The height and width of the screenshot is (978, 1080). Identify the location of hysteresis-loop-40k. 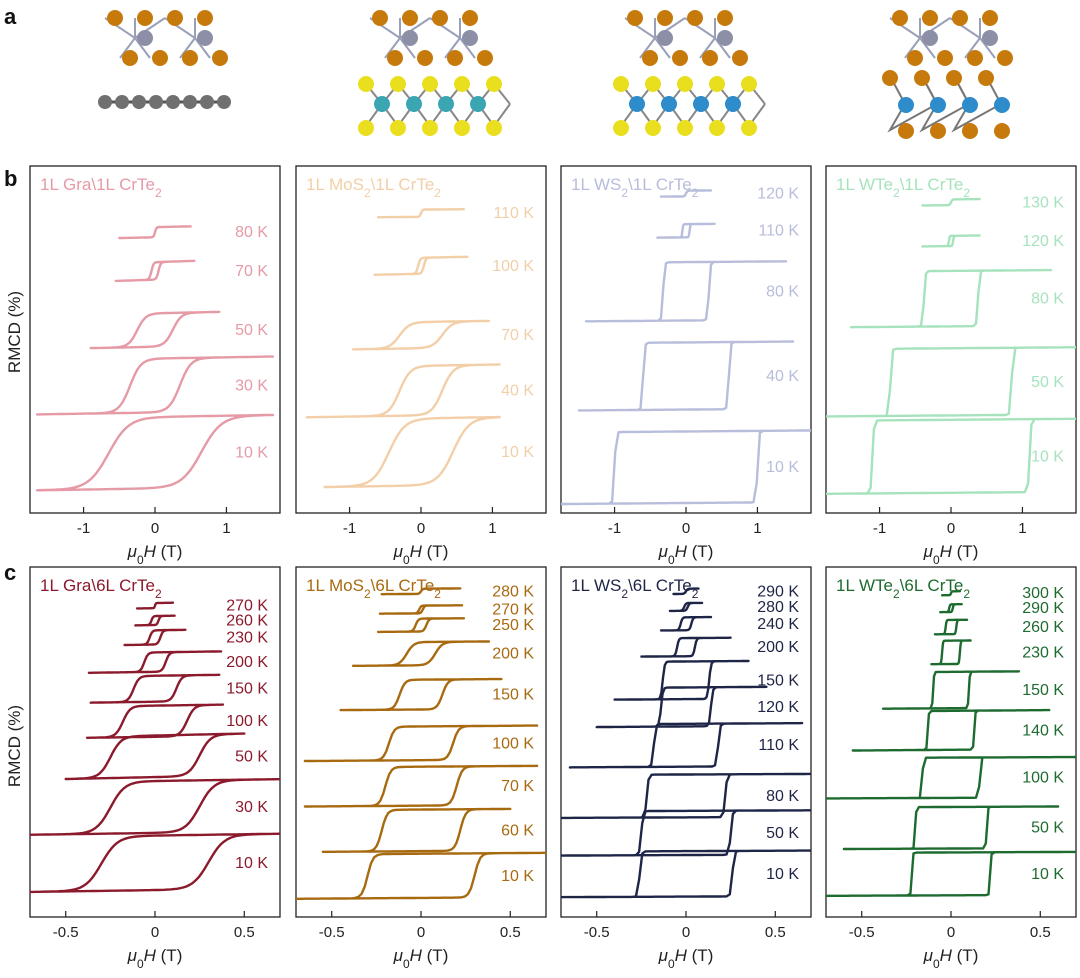
(403, 391).